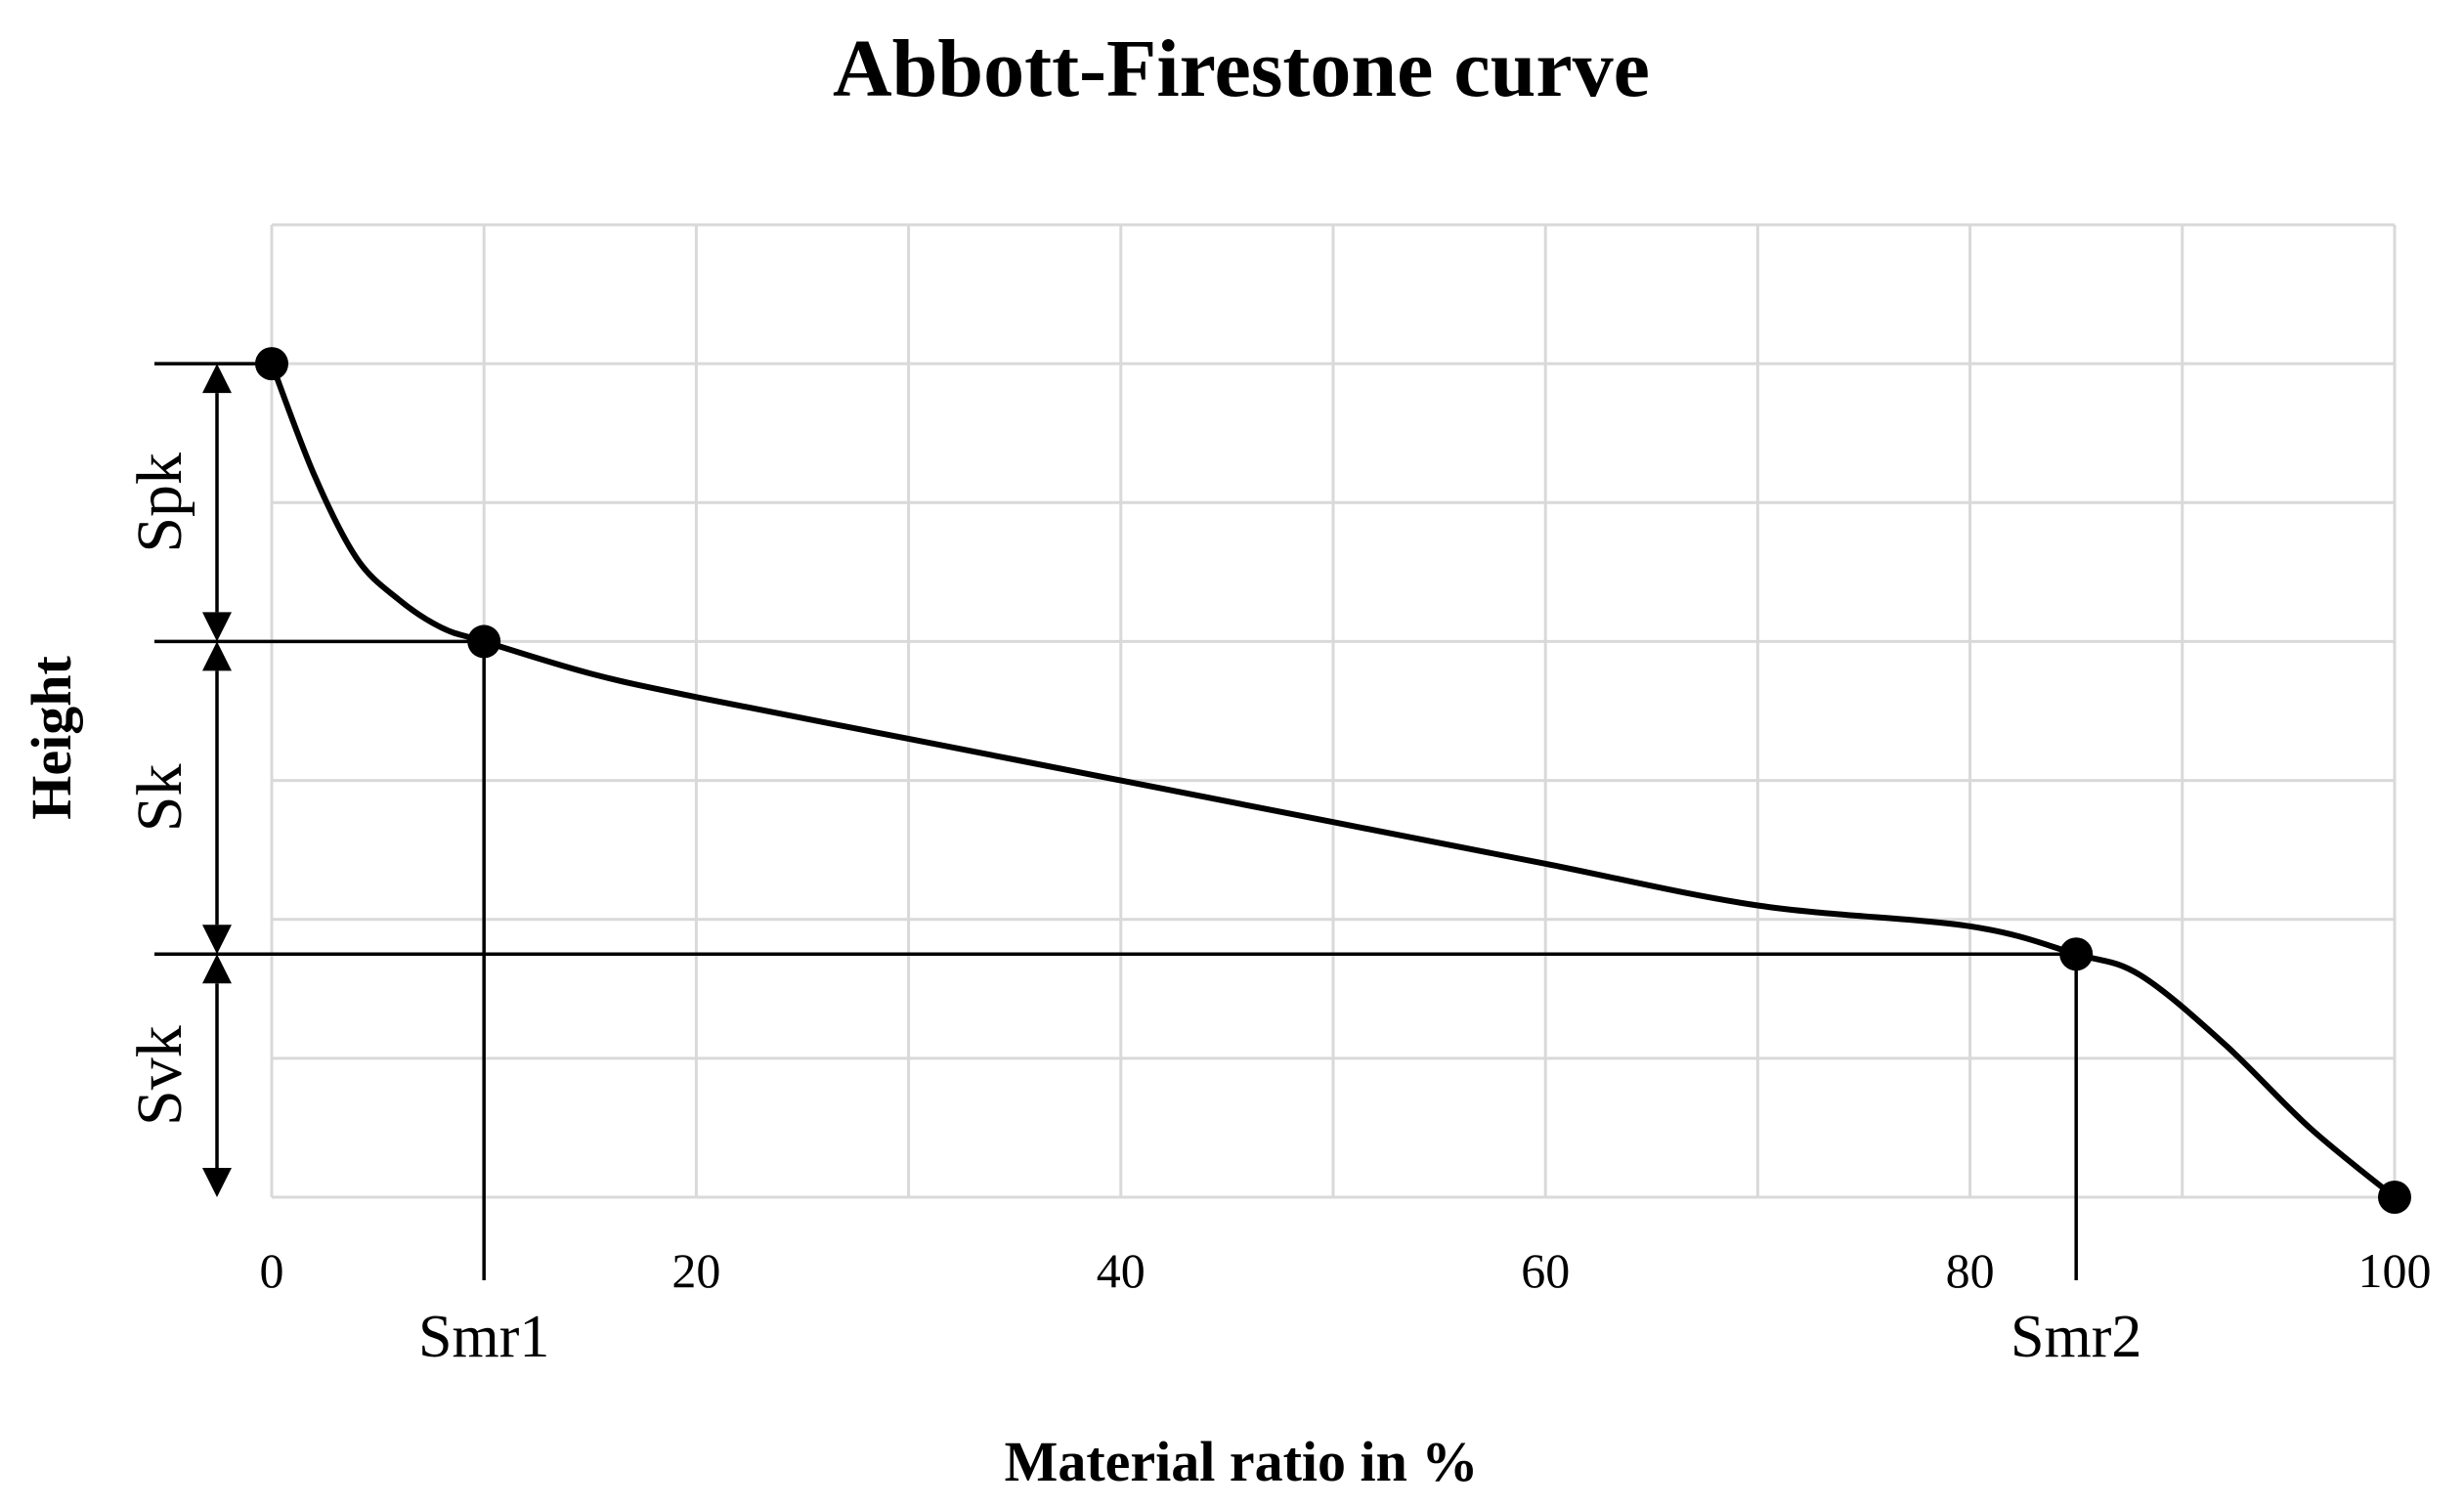 This screenshot has width=2464, height=1507. I want to click on smr2-label: Smr2, so click(2075, 1337).